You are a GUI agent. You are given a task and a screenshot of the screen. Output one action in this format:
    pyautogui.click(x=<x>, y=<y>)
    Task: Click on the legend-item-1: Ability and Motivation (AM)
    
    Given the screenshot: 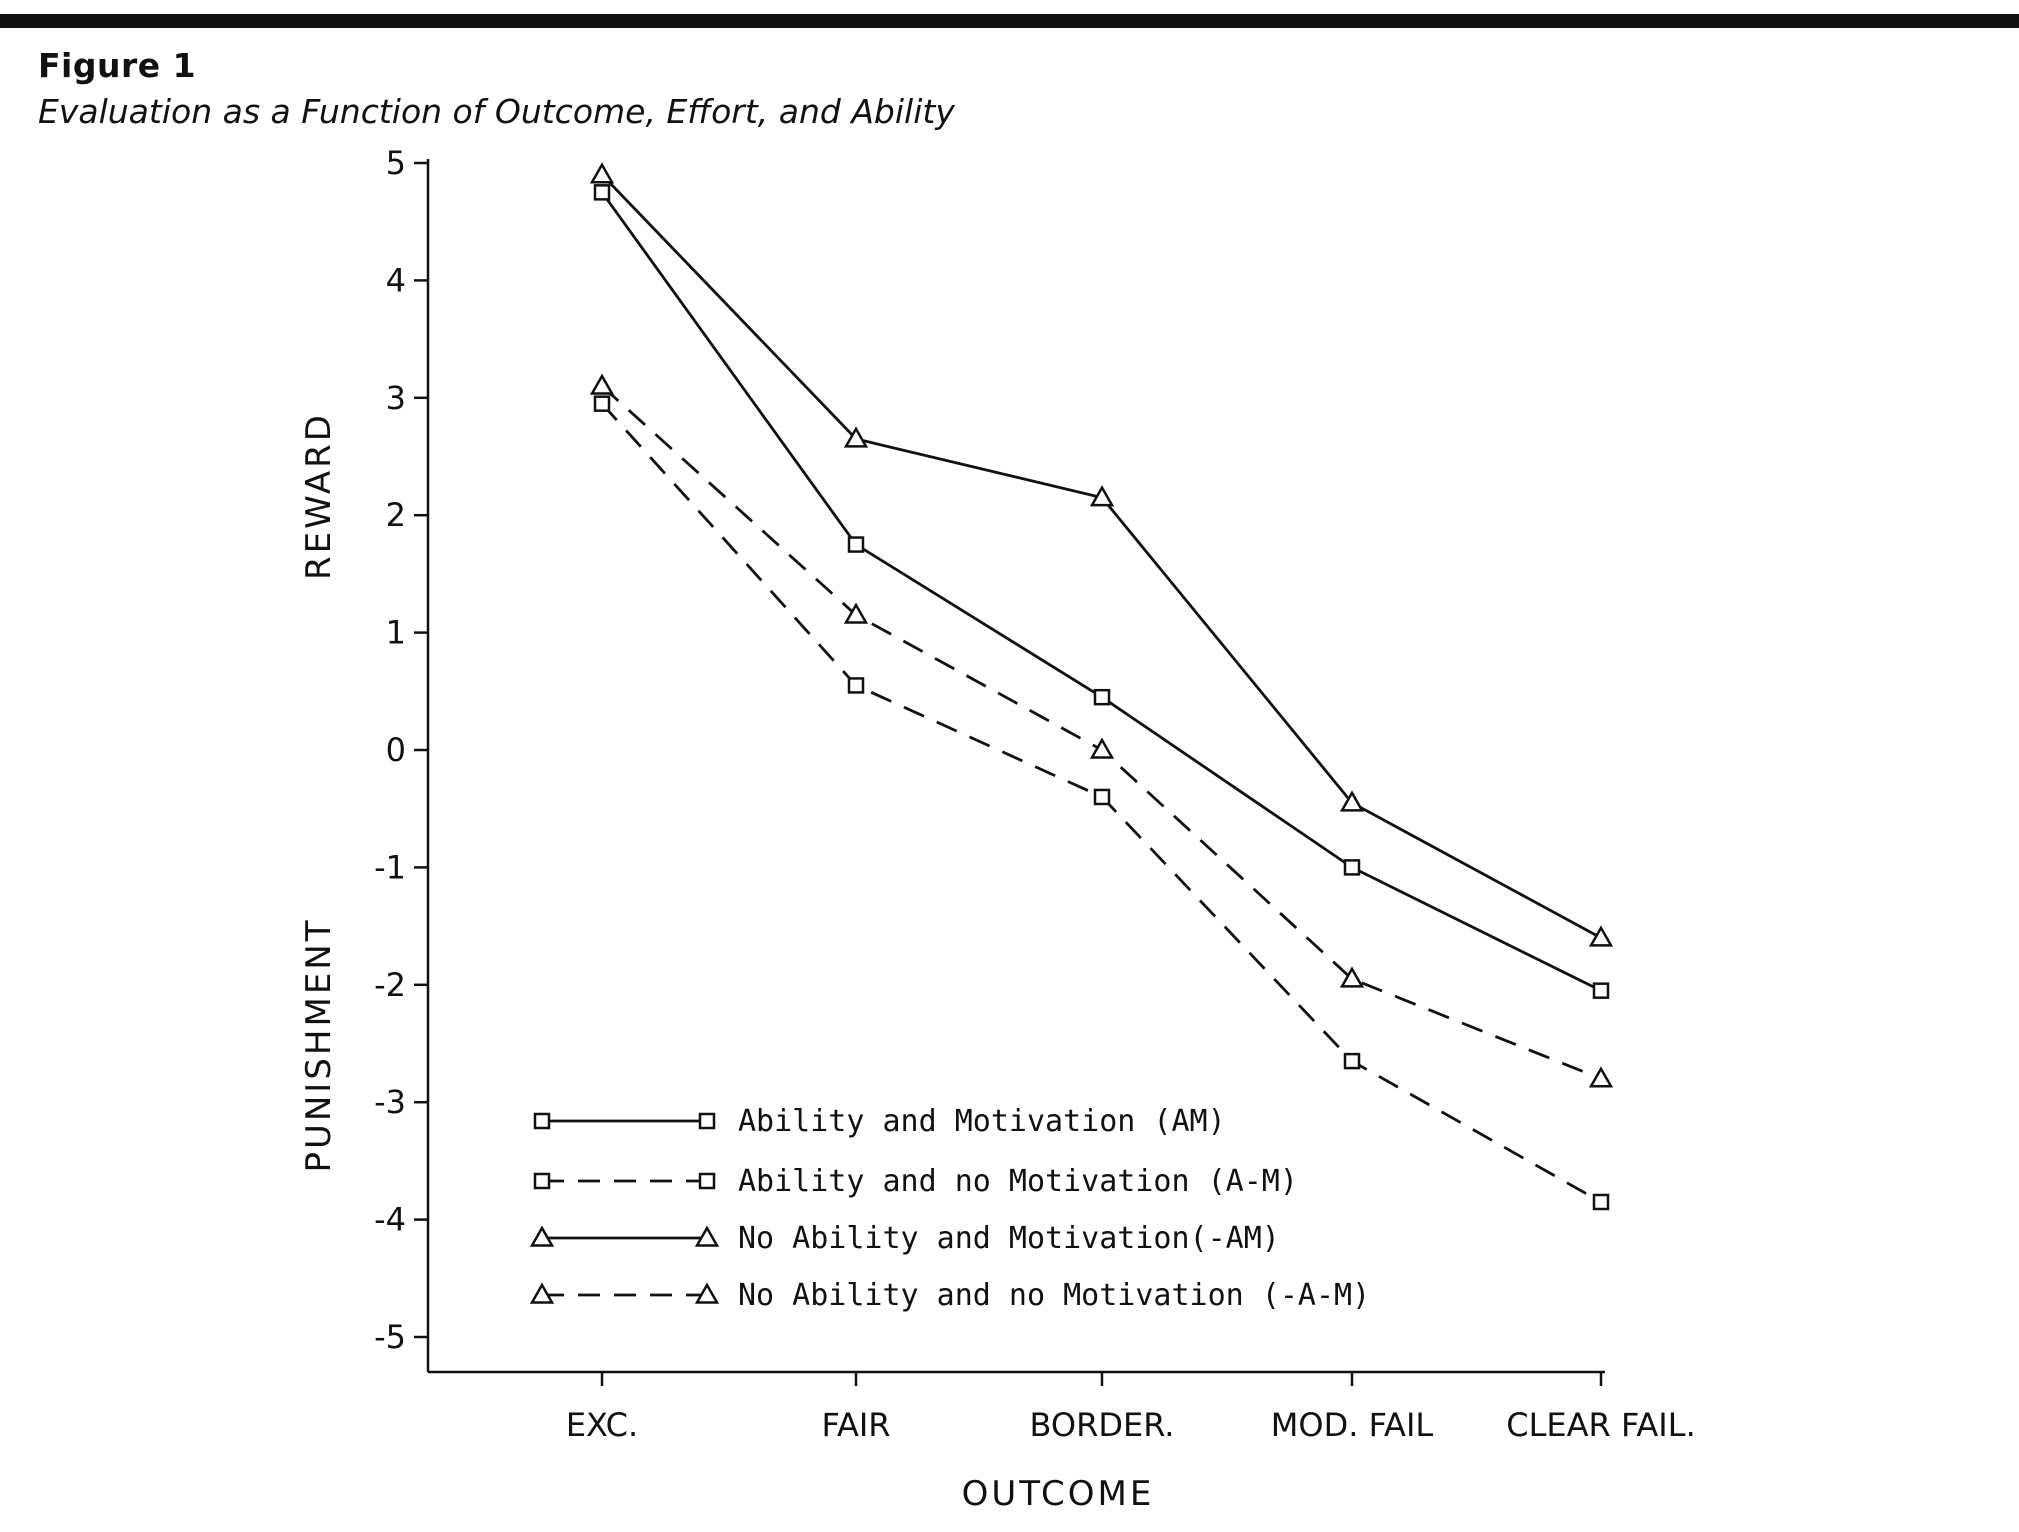 What is the action you would take?
    pyautogui.click(x=879, y=1121)
    